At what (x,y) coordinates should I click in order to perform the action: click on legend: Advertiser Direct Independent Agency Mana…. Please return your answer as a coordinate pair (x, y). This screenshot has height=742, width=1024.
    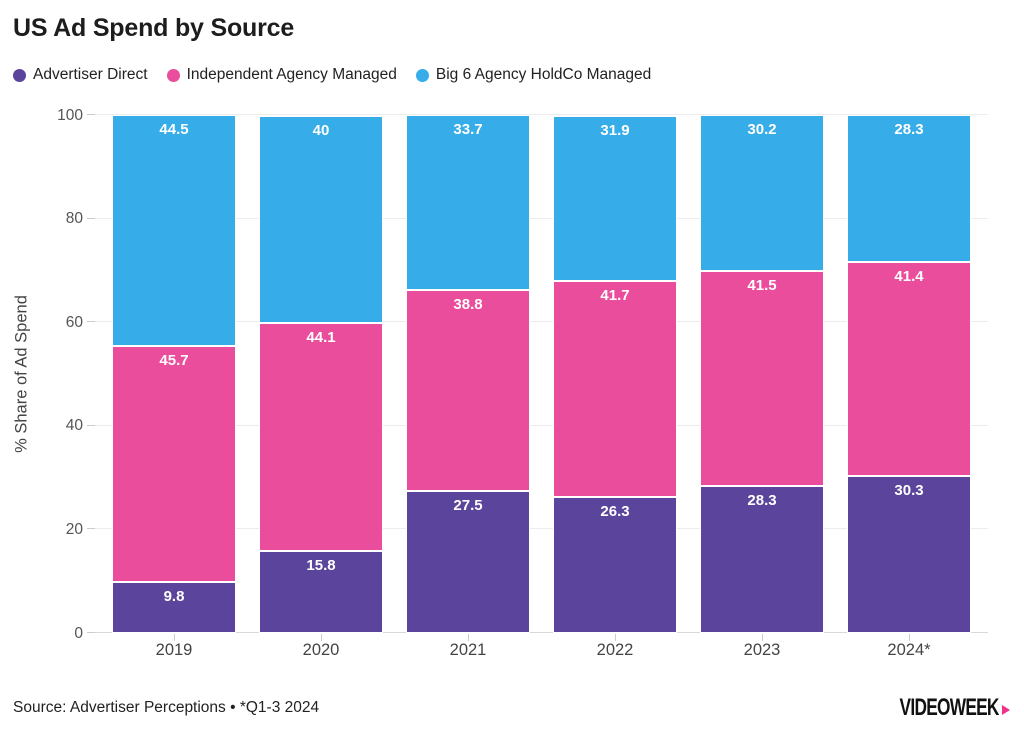
    Looking at the image, I should click on (341, 75).